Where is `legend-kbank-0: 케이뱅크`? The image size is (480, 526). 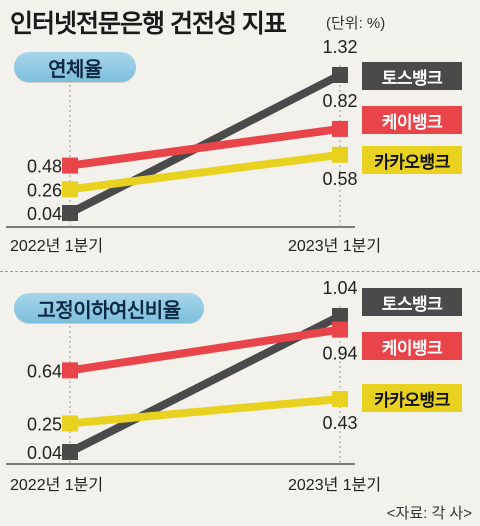 legend-kbank-0: 케이뱅크 is located at coordinates (412, 120).